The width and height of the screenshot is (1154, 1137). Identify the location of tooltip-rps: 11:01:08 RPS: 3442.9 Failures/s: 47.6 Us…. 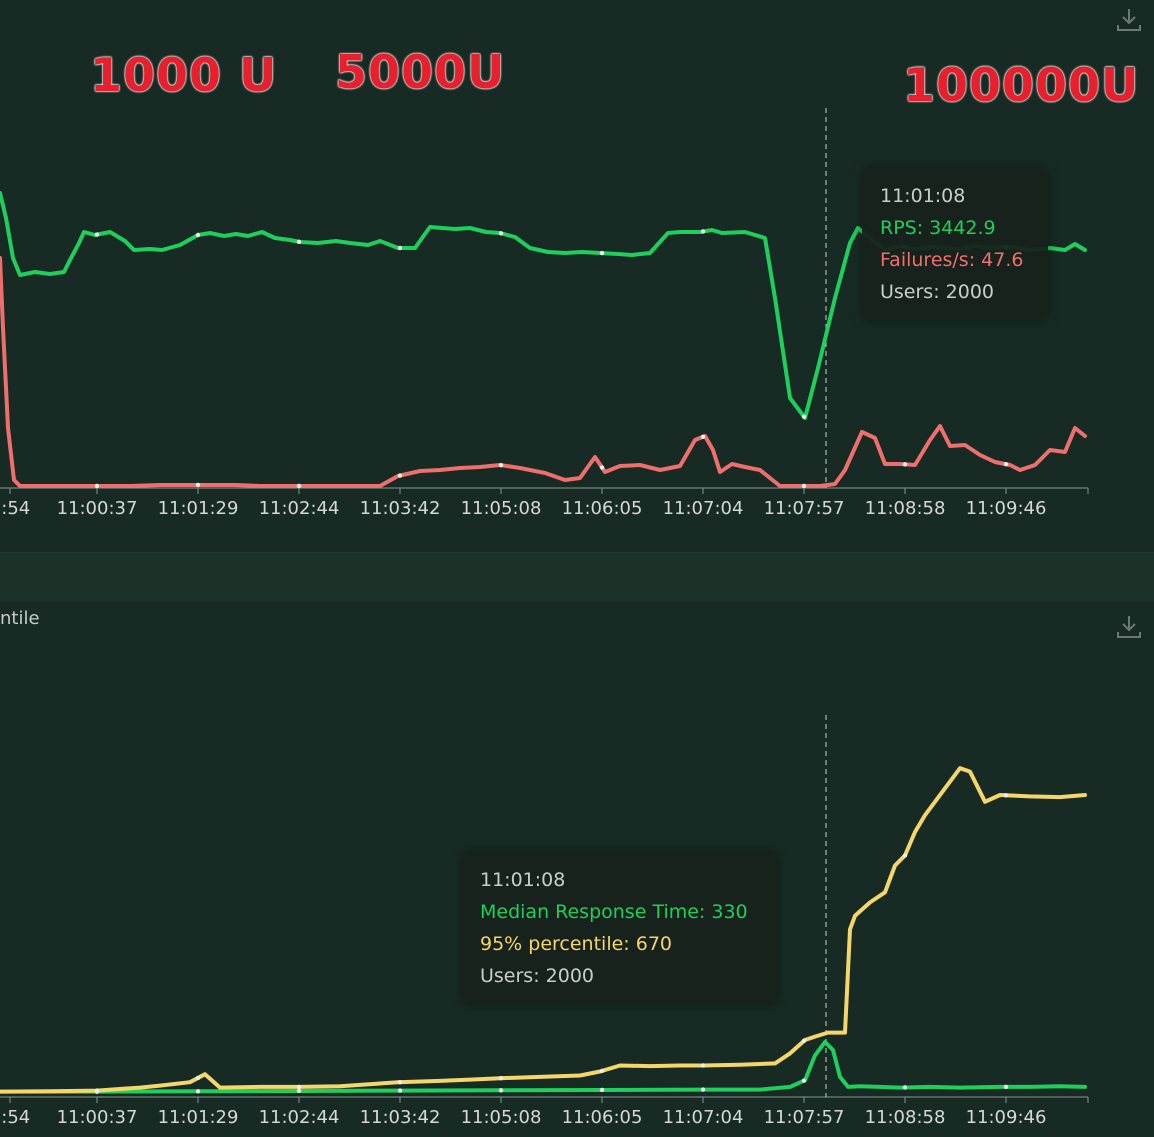
(955, 244).